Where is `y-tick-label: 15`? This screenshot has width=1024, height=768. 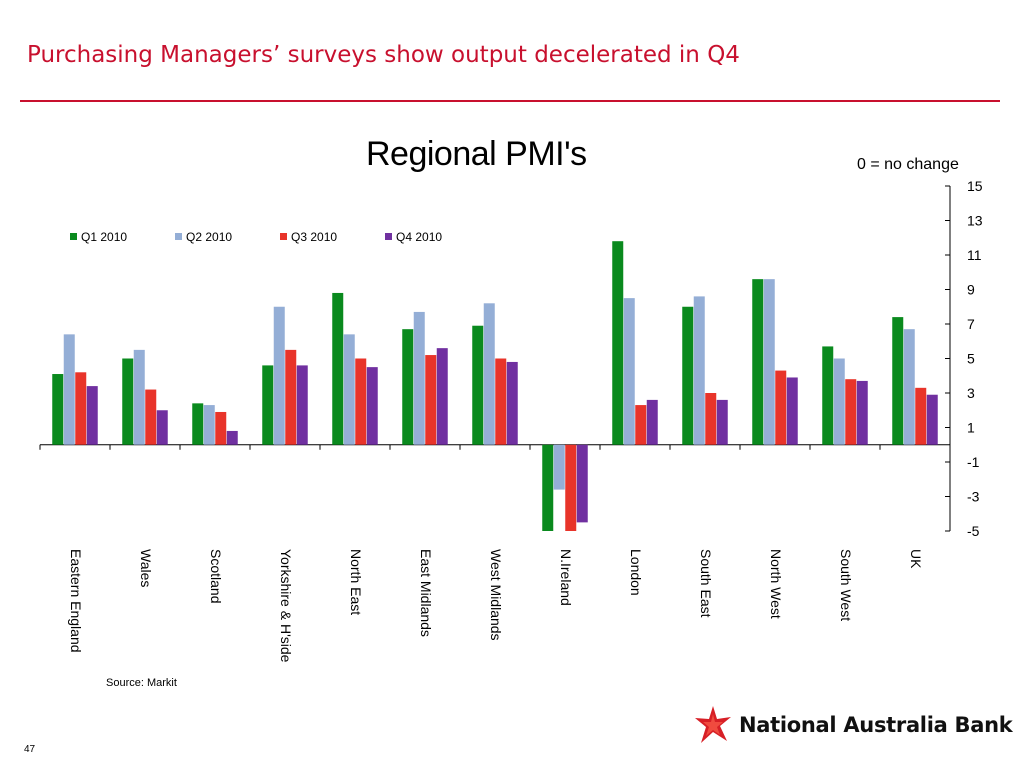
y-tick-label: 15 is located at coordinates (975, 186).